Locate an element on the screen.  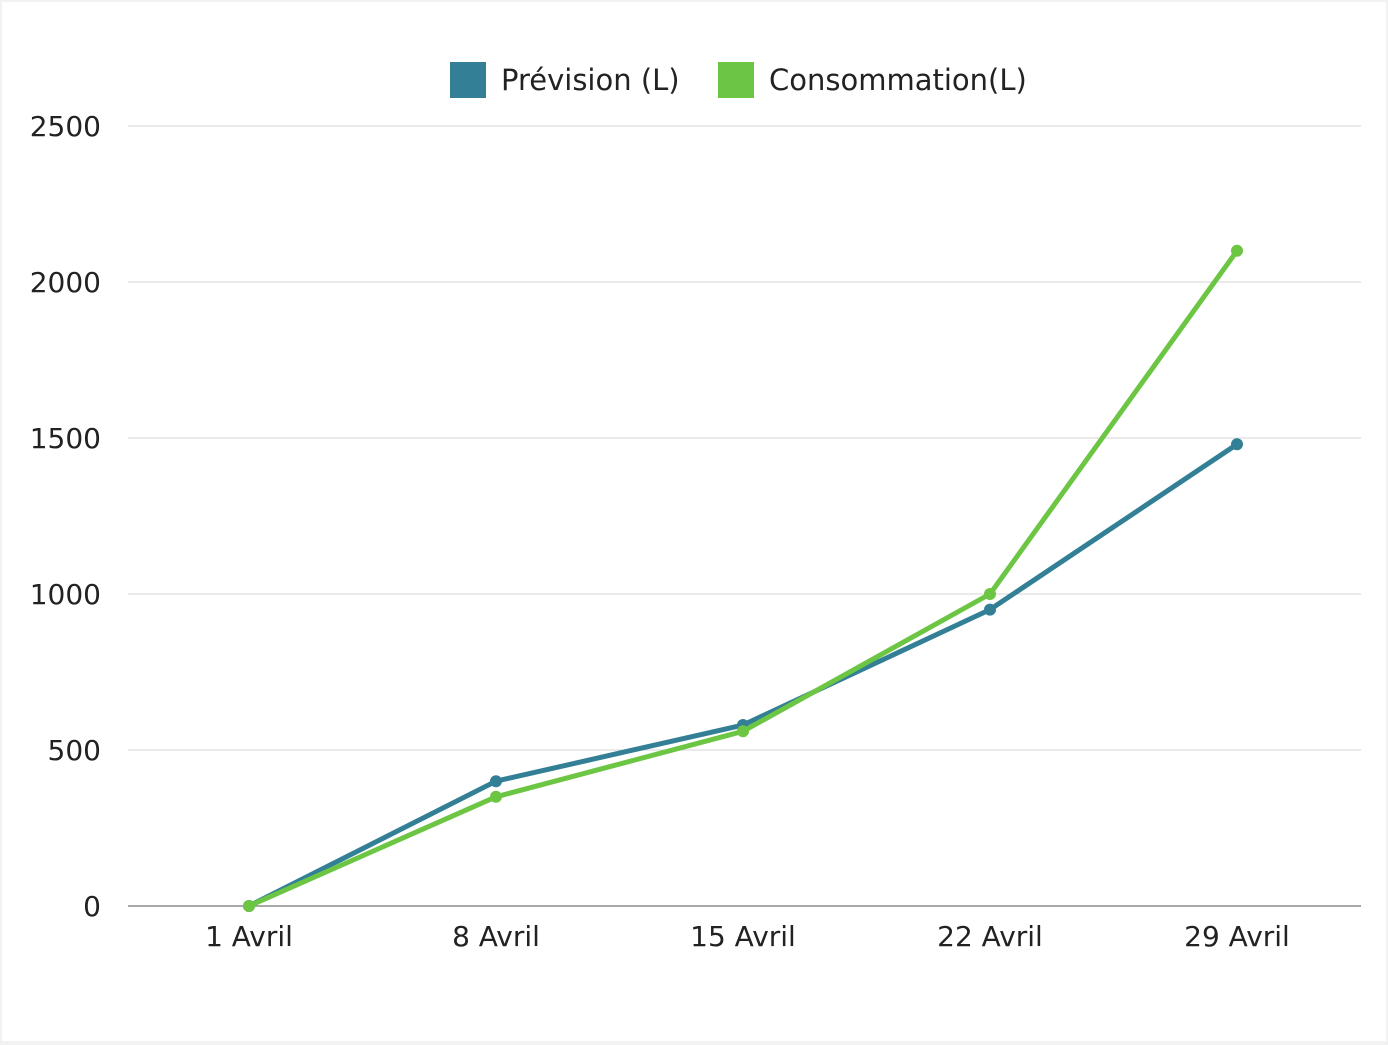
y-tick-label: 1000 is located at coordinates (65, 594).